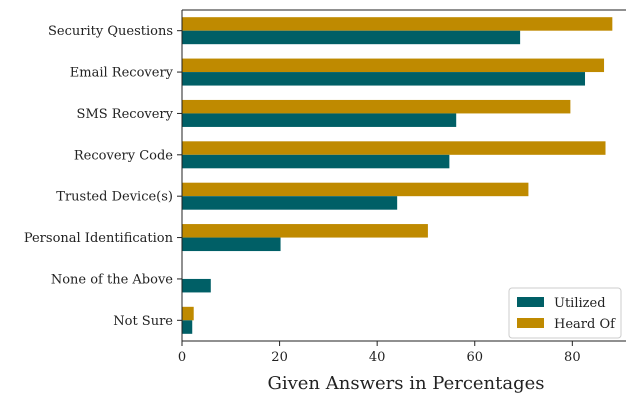  What do you see at coordinates (182, 357) in the screenshot?
I see `x-tick-label: 0` at bounding box center [182, 357].